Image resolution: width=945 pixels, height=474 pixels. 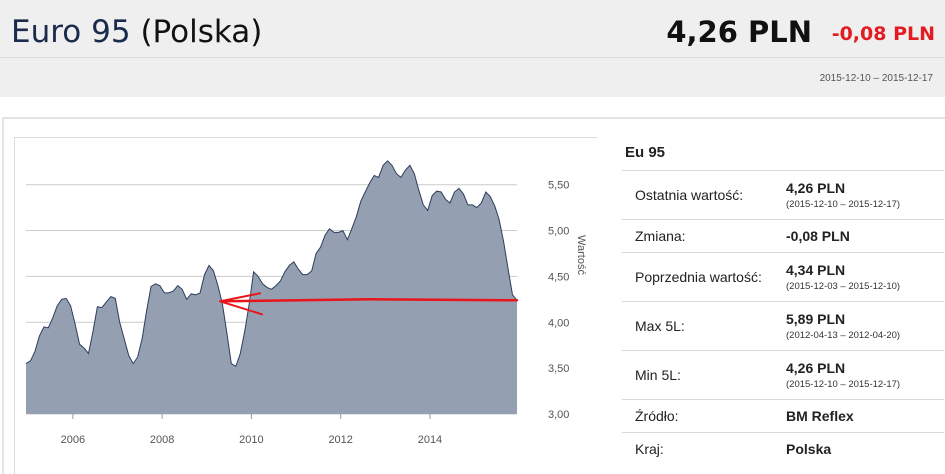 I want to click on stats-row: Max 5L: 5,89 PLN (2012-04-13 – 2012-04-20), so click(x=783, y=326).